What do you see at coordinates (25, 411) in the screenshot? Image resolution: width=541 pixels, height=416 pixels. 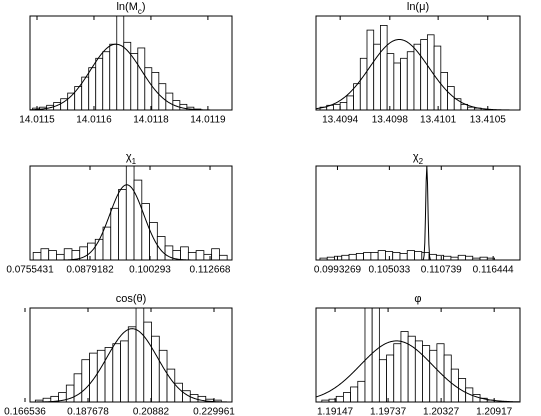 I see `x-tick-label: 0.166536` at bounding box center [25, 411].